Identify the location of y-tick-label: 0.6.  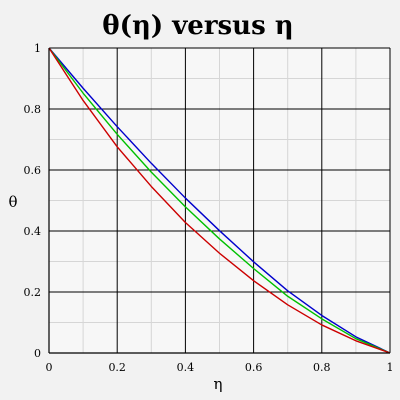
(33, 170).